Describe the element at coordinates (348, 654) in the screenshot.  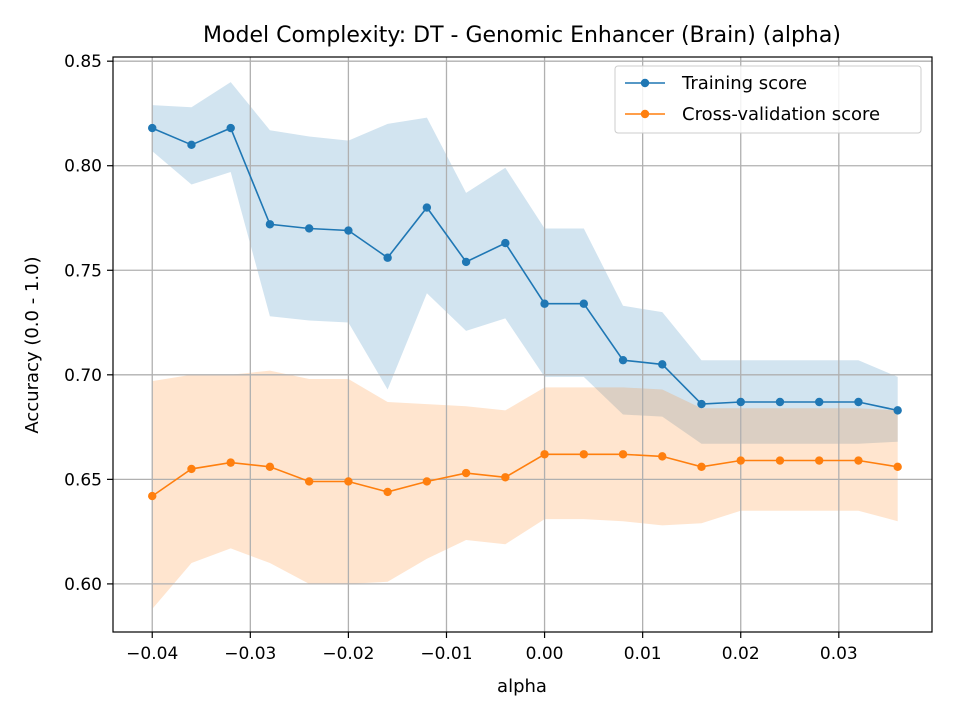
I see `x-tick-label-2: −0.02` at that location.